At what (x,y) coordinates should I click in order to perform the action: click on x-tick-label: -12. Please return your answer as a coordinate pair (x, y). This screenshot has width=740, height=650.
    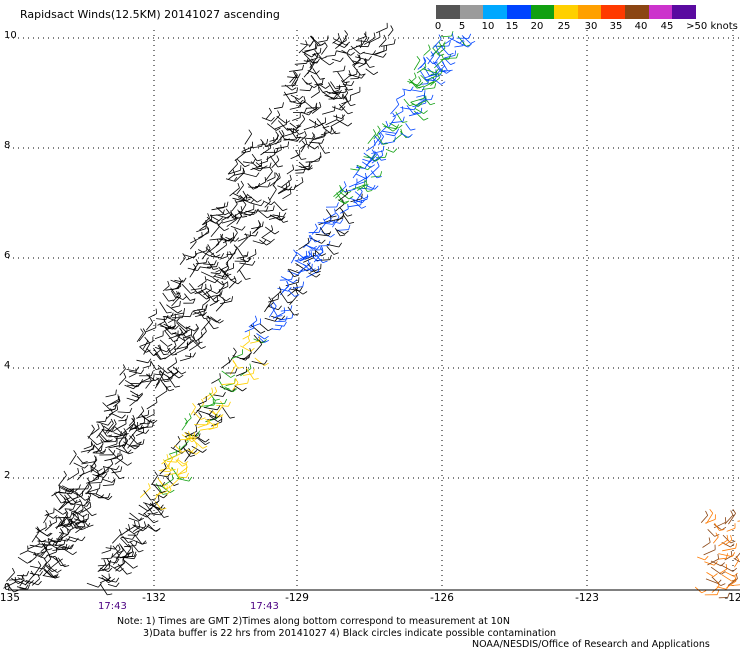
    Looking at the image, I should click on (732, 598).